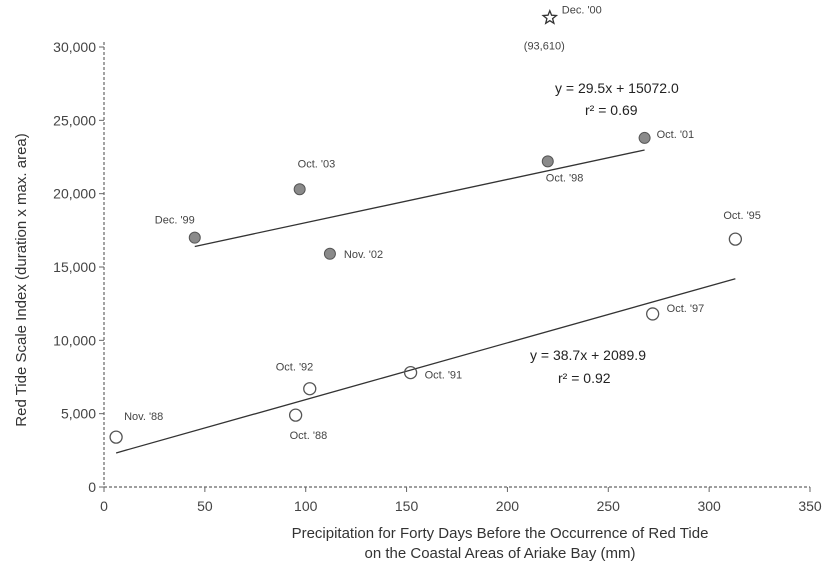 This screenshot has height=571, width=830. What do you see at coordinates (104, 506) in the screenshot?
I see `x-tick-label: 0` at bounding box center [104, 506].